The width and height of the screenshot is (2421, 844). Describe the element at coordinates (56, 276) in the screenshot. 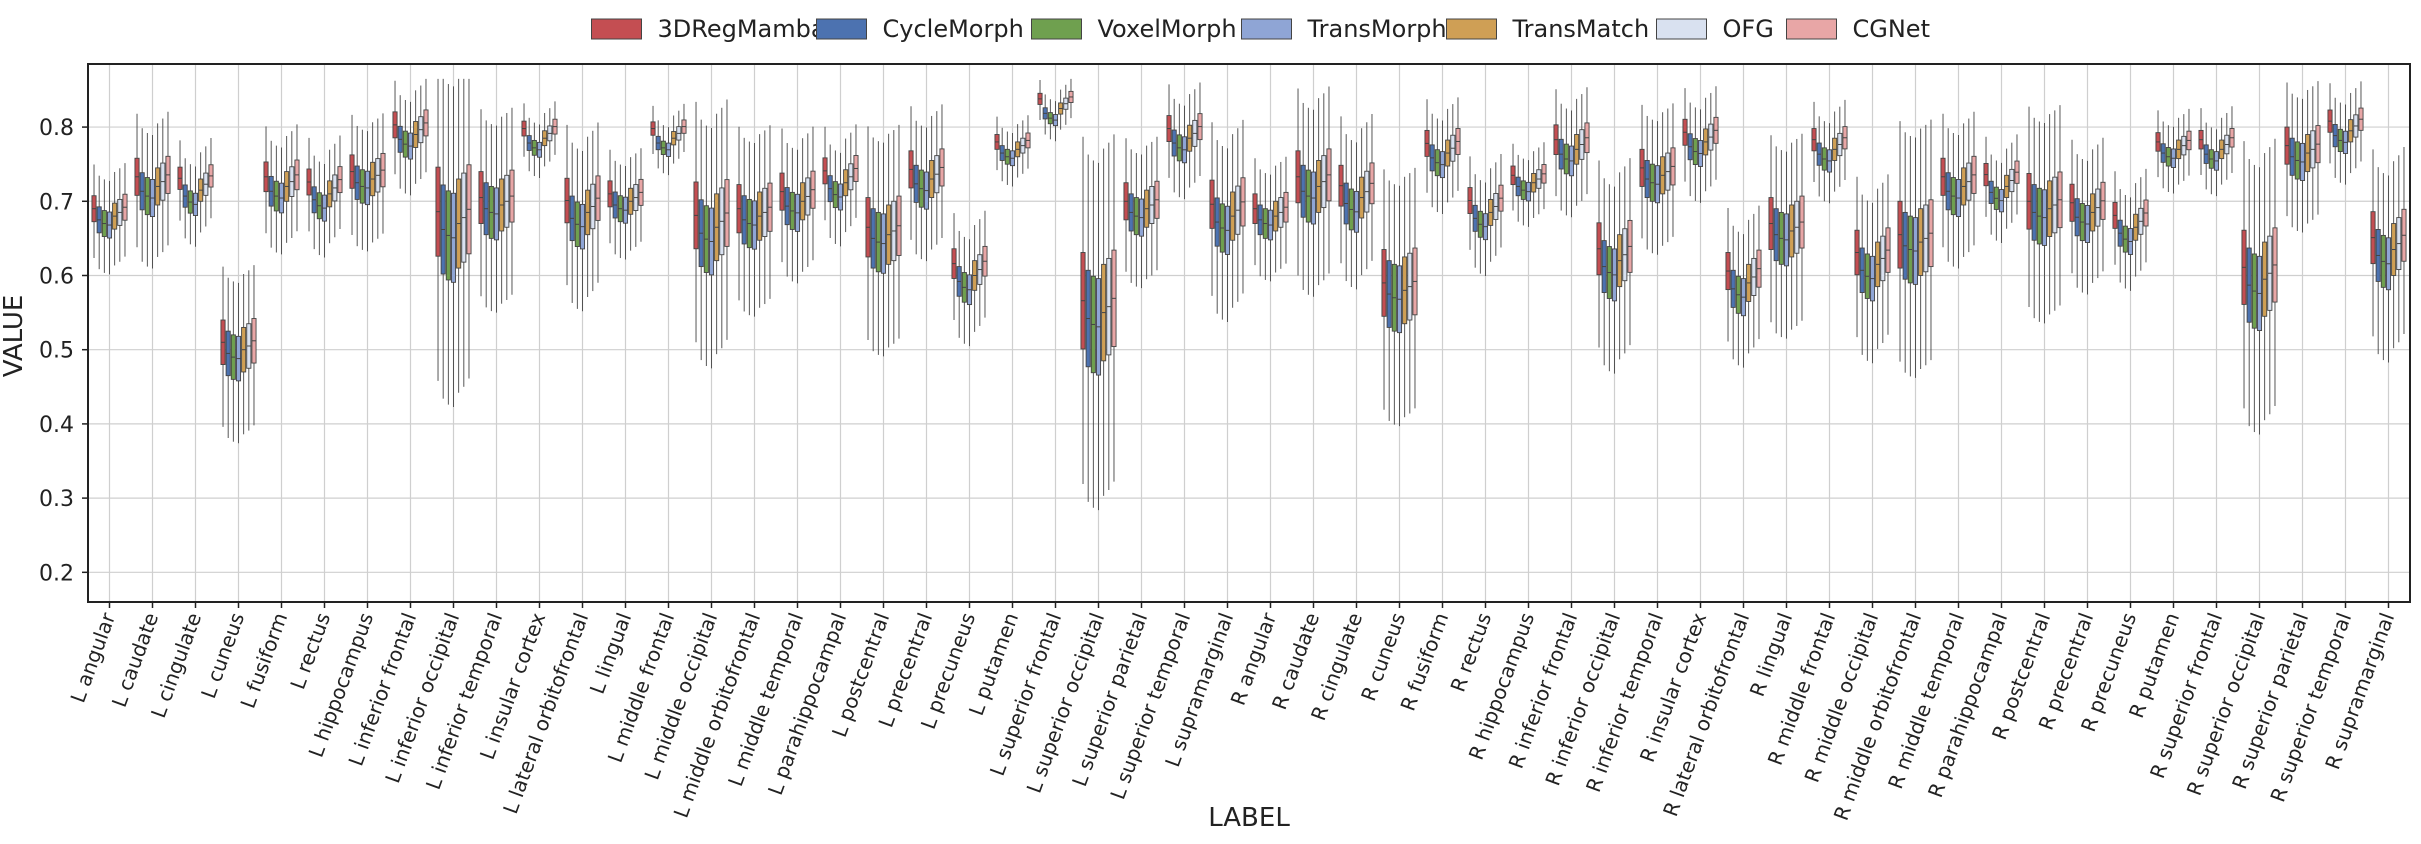

I see `y-tick-label: 0.6` at that location.